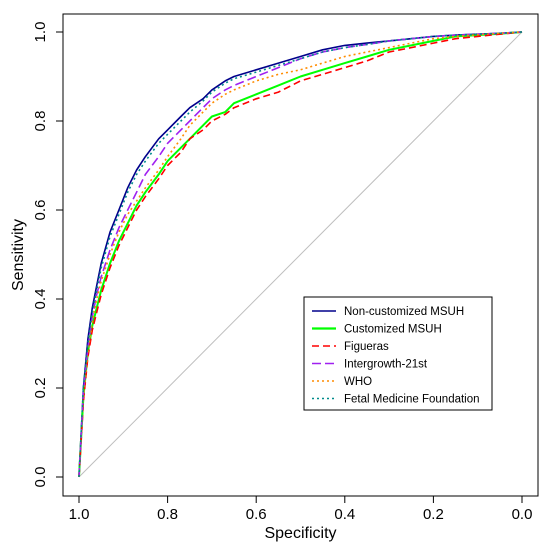 The height and width of the screenshot is (550, 550). What do you see at coordinates (433, 514) in the screenshot?
I see `x-tick-label: 0.2` at bounding box center [433, 514].